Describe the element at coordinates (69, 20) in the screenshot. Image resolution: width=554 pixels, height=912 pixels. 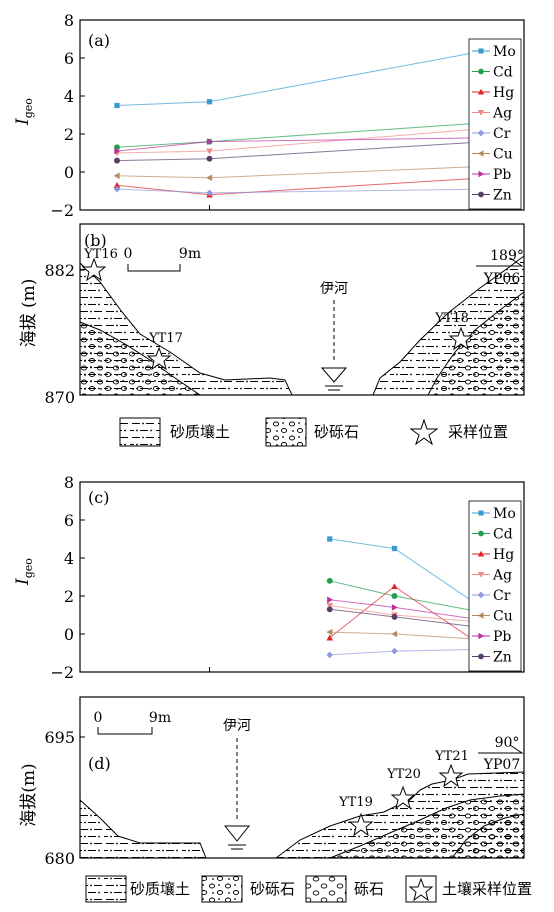
I see `panel-a-ytick-label: 8` at that location.